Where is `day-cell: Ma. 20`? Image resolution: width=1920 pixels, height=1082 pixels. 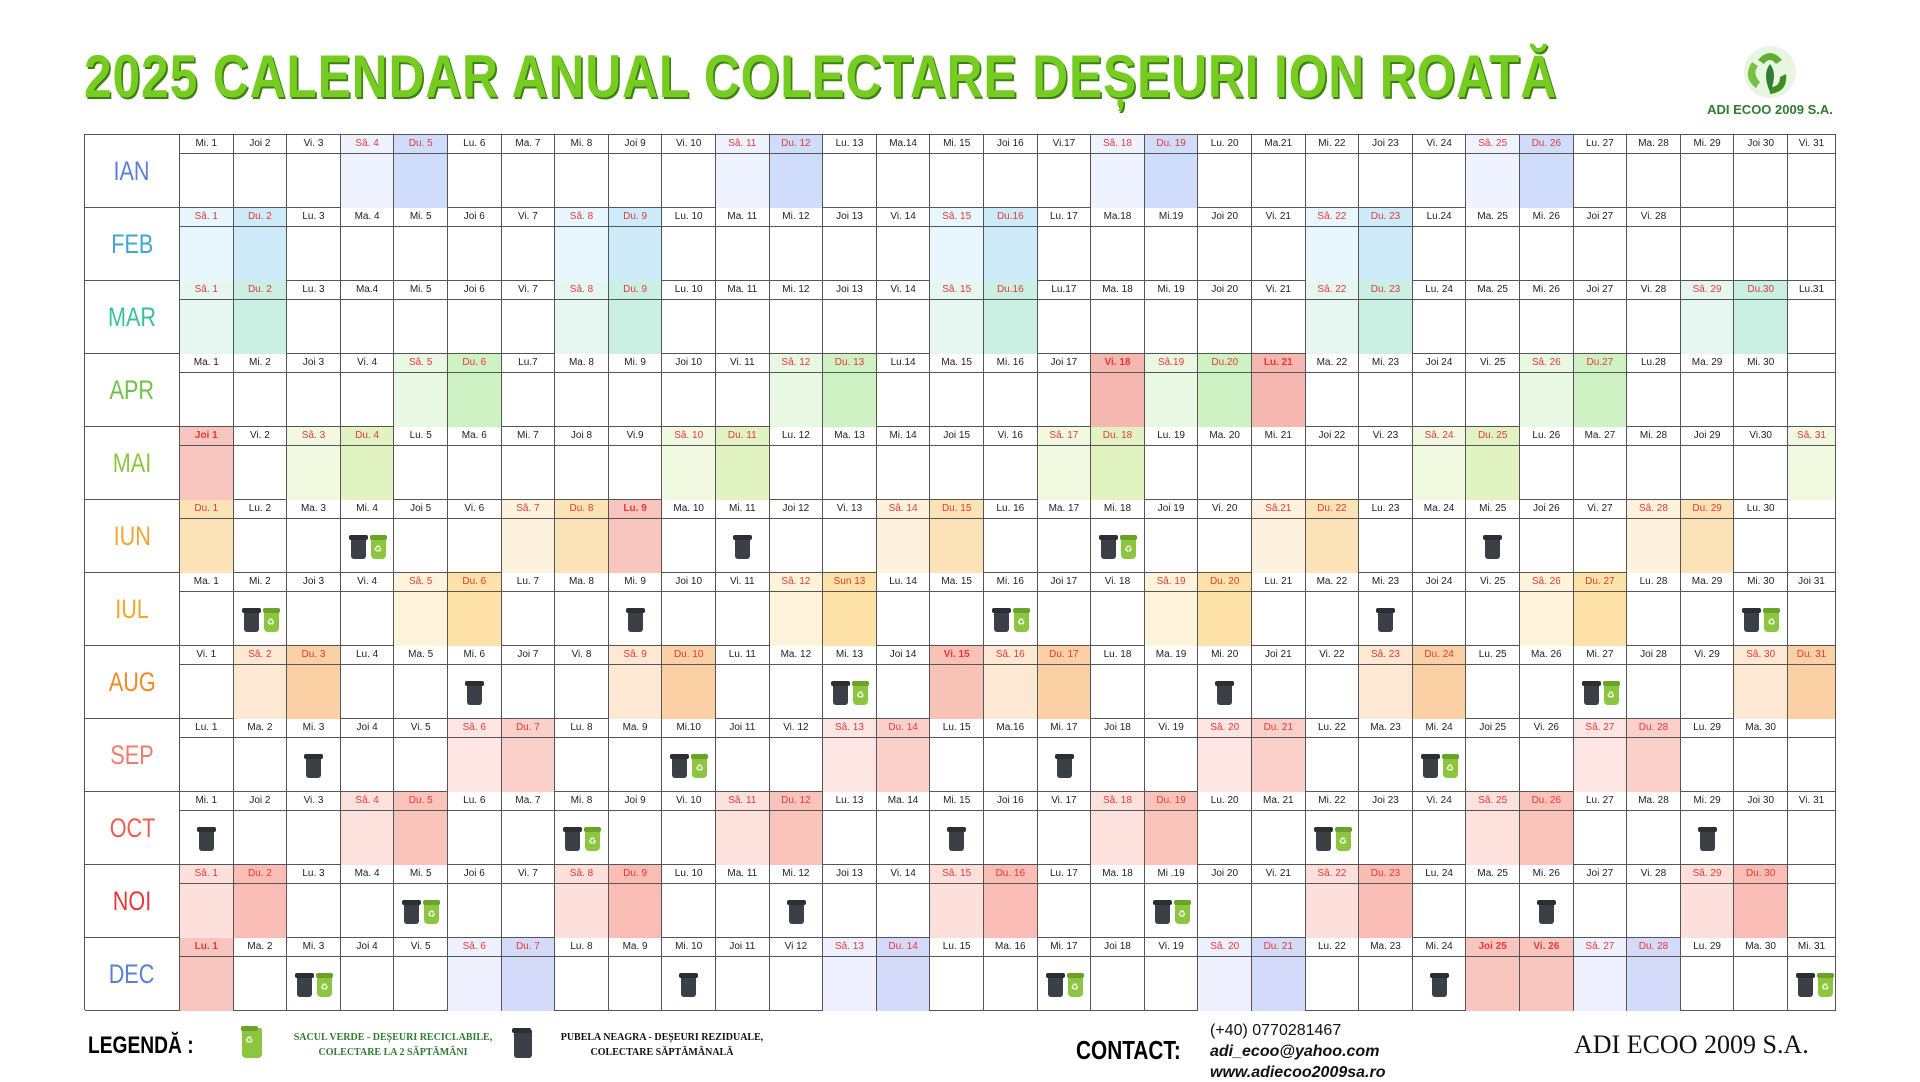
day-cell: Ma. 20 is located at coordinates (1225, 463).